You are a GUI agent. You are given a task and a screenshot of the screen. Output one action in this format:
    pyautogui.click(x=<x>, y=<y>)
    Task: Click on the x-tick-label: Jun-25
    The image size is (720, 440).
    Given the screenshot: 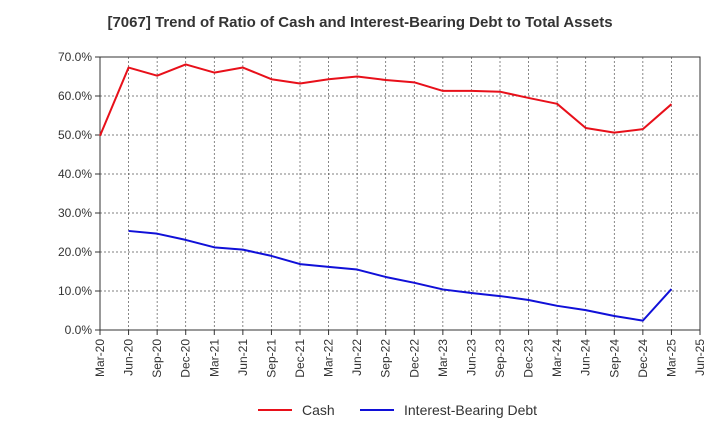 What is the action you would take?
    pyautogui.click(x=700, y=357)
    